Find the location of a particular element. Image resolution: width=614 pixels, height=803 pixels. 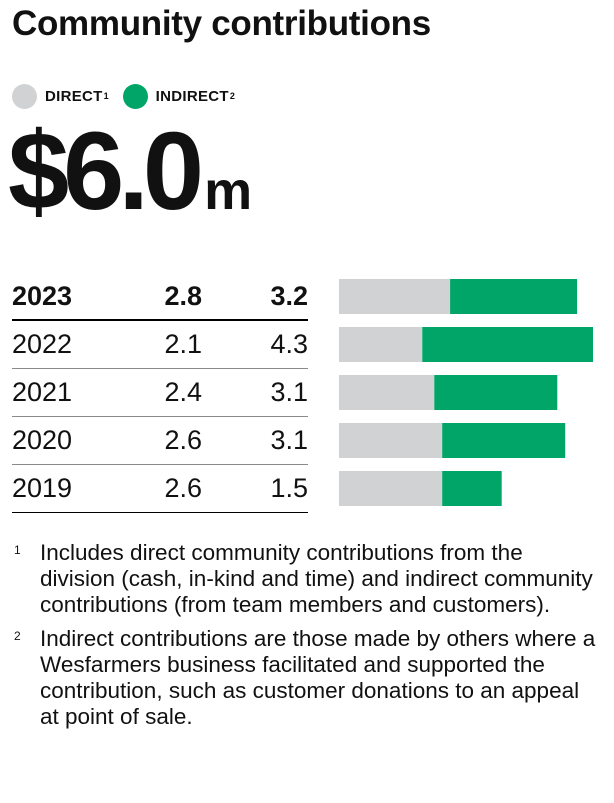

legend-footnote-marker-2: 2 is located at coordinates (232, 96).